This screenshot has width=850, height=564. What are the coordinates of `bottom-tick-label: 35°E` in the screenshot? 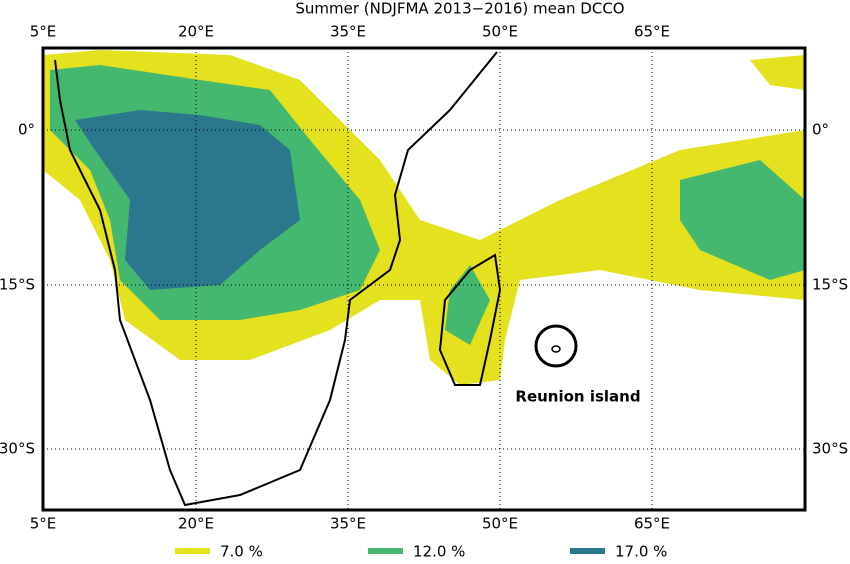 It's located at (348, 524).